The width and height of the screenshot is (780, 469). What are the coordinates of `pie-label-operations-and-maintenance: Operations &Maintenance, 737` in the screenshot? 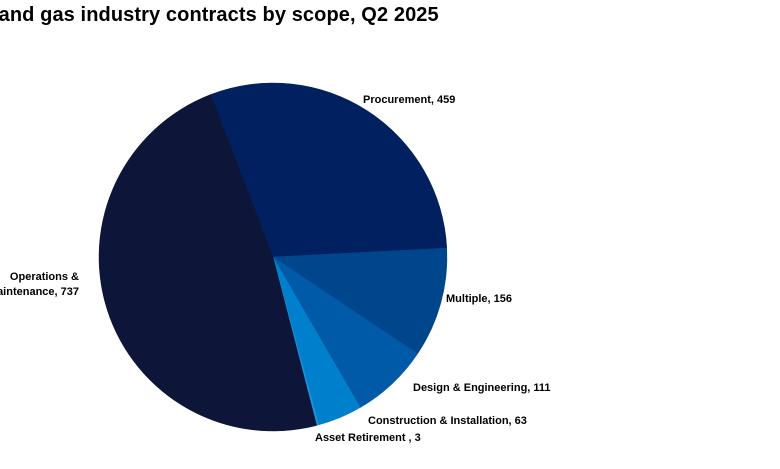 It's located at (39, 284).